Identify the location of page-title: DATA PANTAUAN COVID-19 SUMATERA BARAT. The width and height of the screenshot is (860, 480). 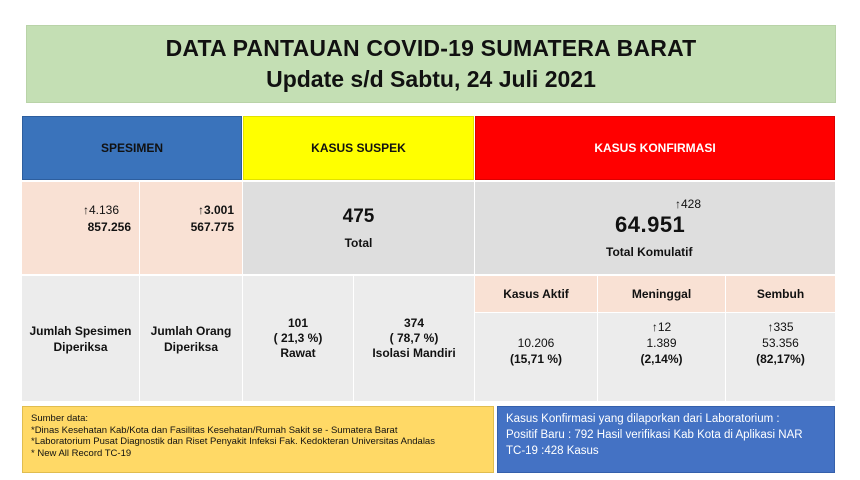
(431, 48).